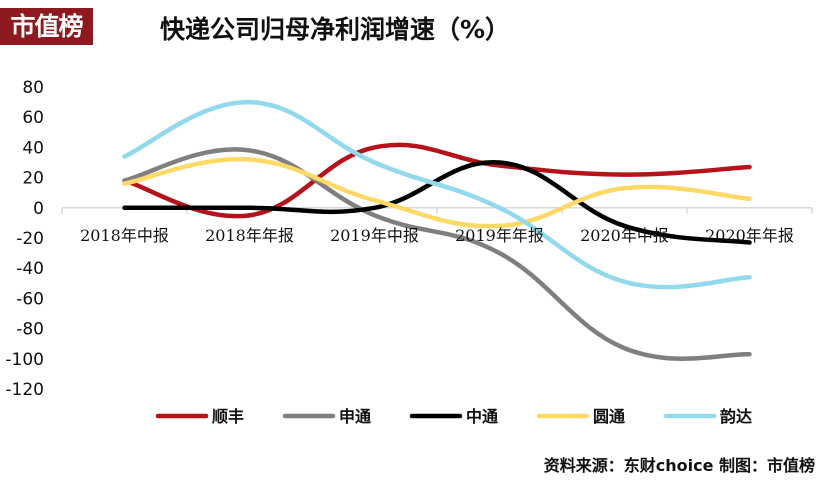  Describe the element at coordinates (30, 299) in the screenshot. I see `y-tick-label: -60` at that location.